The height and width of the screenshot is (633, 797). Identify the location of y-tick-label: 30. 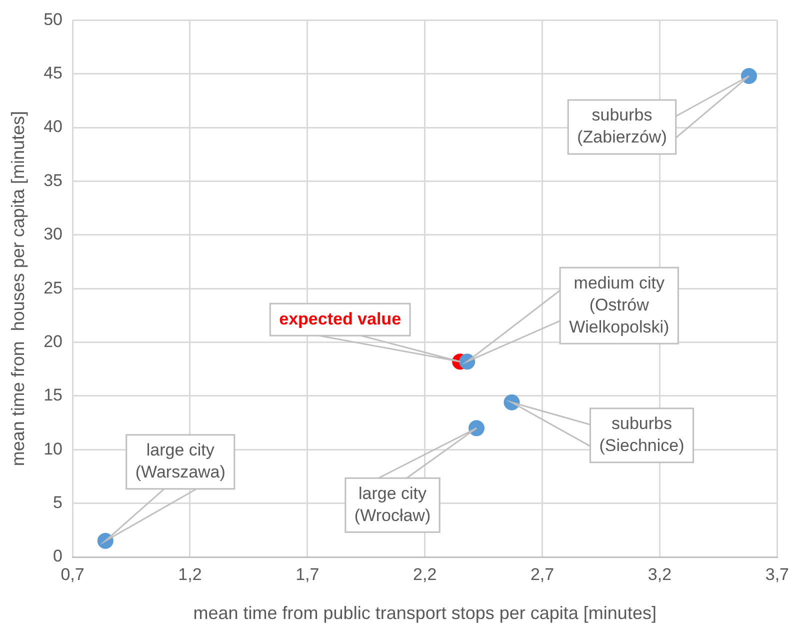
(53, 234).